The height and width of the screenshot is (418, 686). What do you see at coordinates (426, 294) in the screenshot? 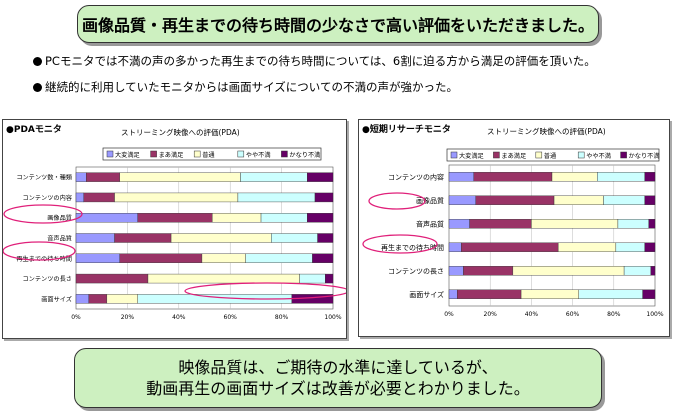
I see `category-label: 画面サイズ` at bounding box center [426, 294].